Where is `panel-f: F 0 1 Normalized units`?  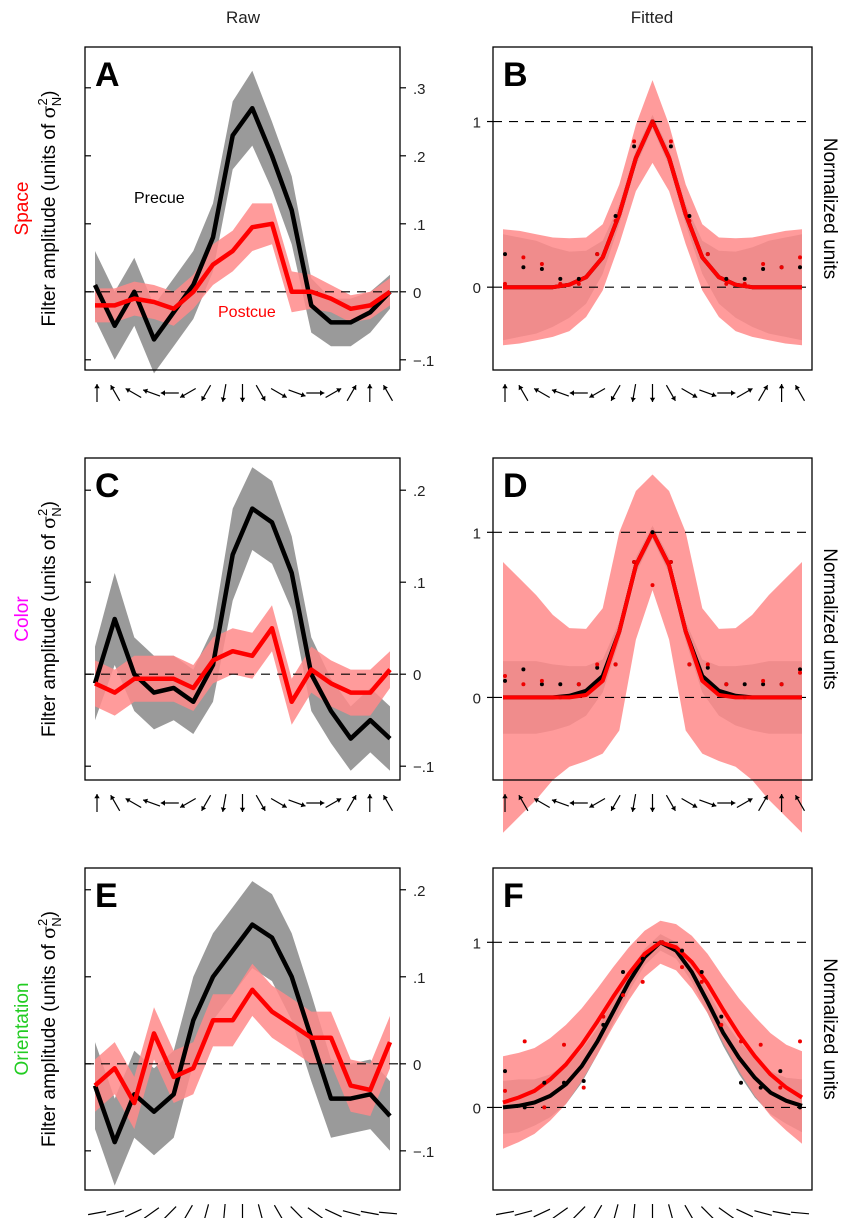 panel-f: F 0 1 Normalized units is located at coordinates (656, 1042).